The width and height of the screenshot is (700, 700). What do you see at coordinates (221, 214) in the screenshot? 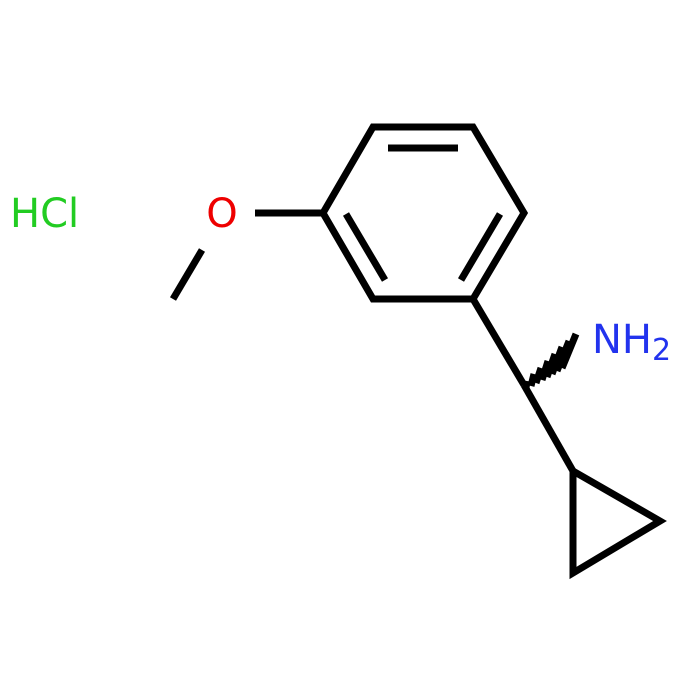
I see `oxygen-label: O` at bounding box center [221, 214].